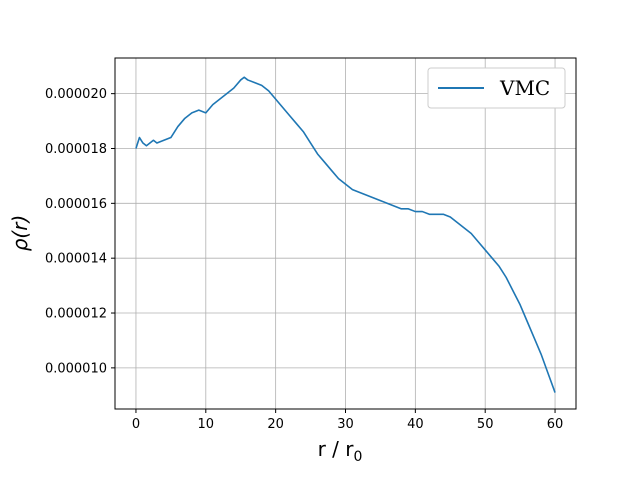 This screenshot has height=480, width=640. What do you see at coordinates (275, 424) in the screenshot?
I see `x-tick-label: 20` at bounding box center [275, 424].